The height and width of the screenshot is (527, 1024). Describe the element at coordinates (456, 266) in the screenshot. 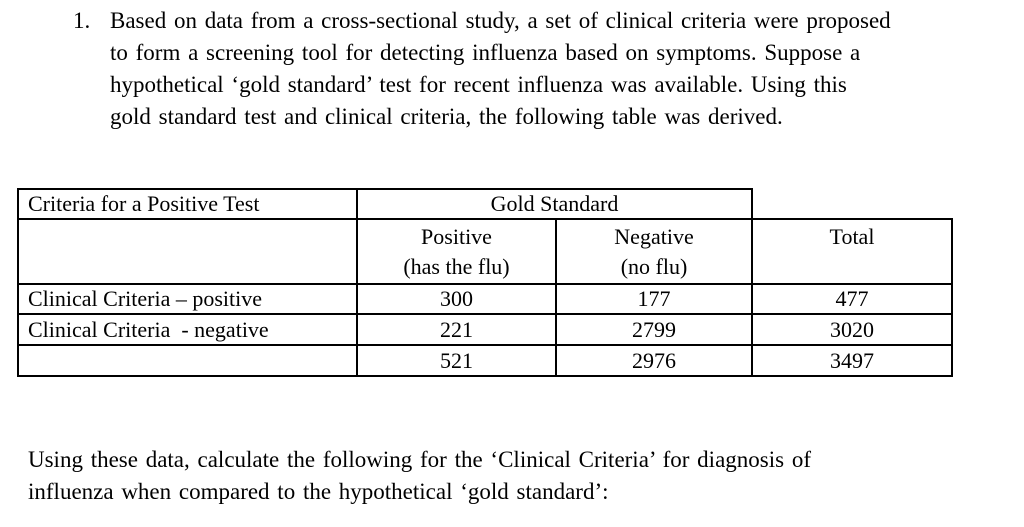

I see `positive-header-subtitle: (has the flu)` at that location.